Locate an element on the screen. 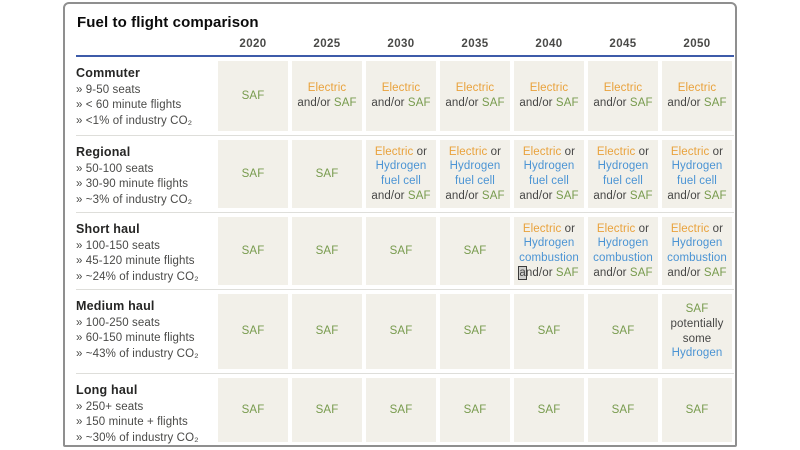 Image resolution: width=800 pixels, height=450 pixels. fuel-cell-line: some is located at coordinates (697, 339).